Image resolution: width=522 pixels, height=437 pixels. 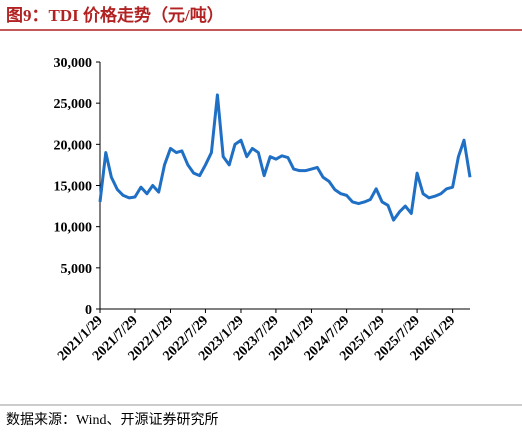 What do you see at coordinates (88, 310) in the screenshot?
I see `y-tick-label: 0` at bounding box center [88, 310].